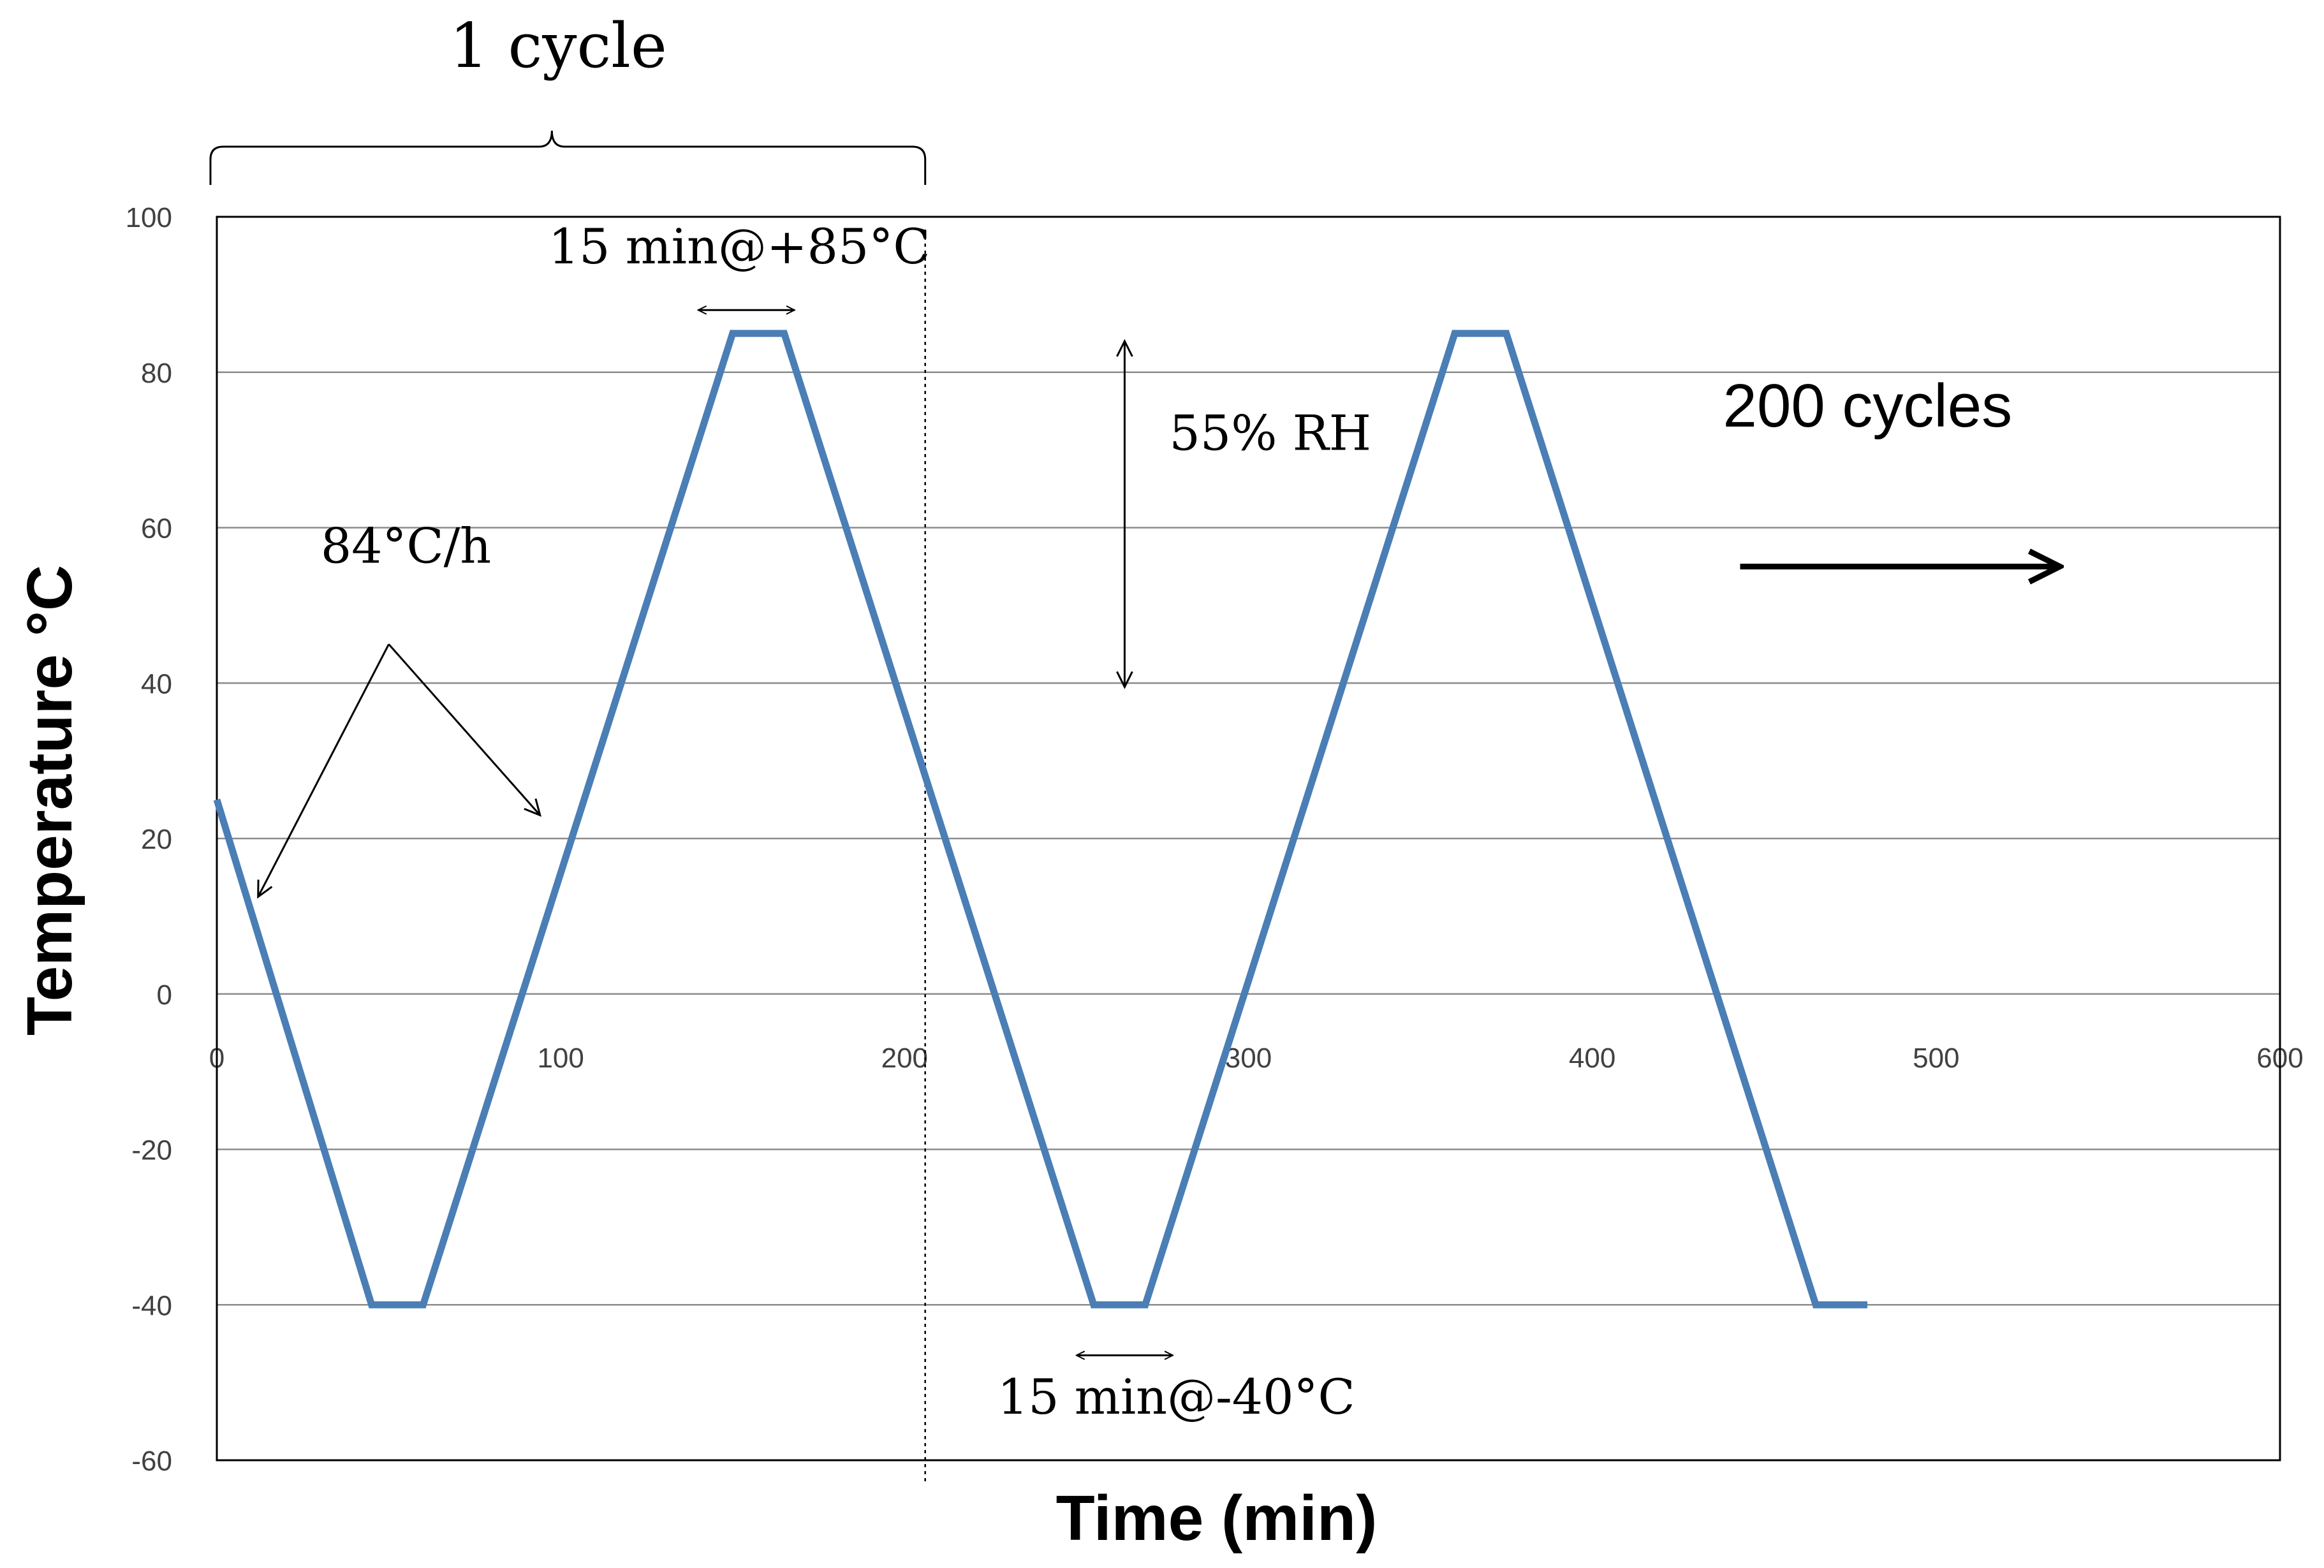  Describe the element at coordinates (156, 373) in the screenshot. I see `y-tick-label: 80` at that location.